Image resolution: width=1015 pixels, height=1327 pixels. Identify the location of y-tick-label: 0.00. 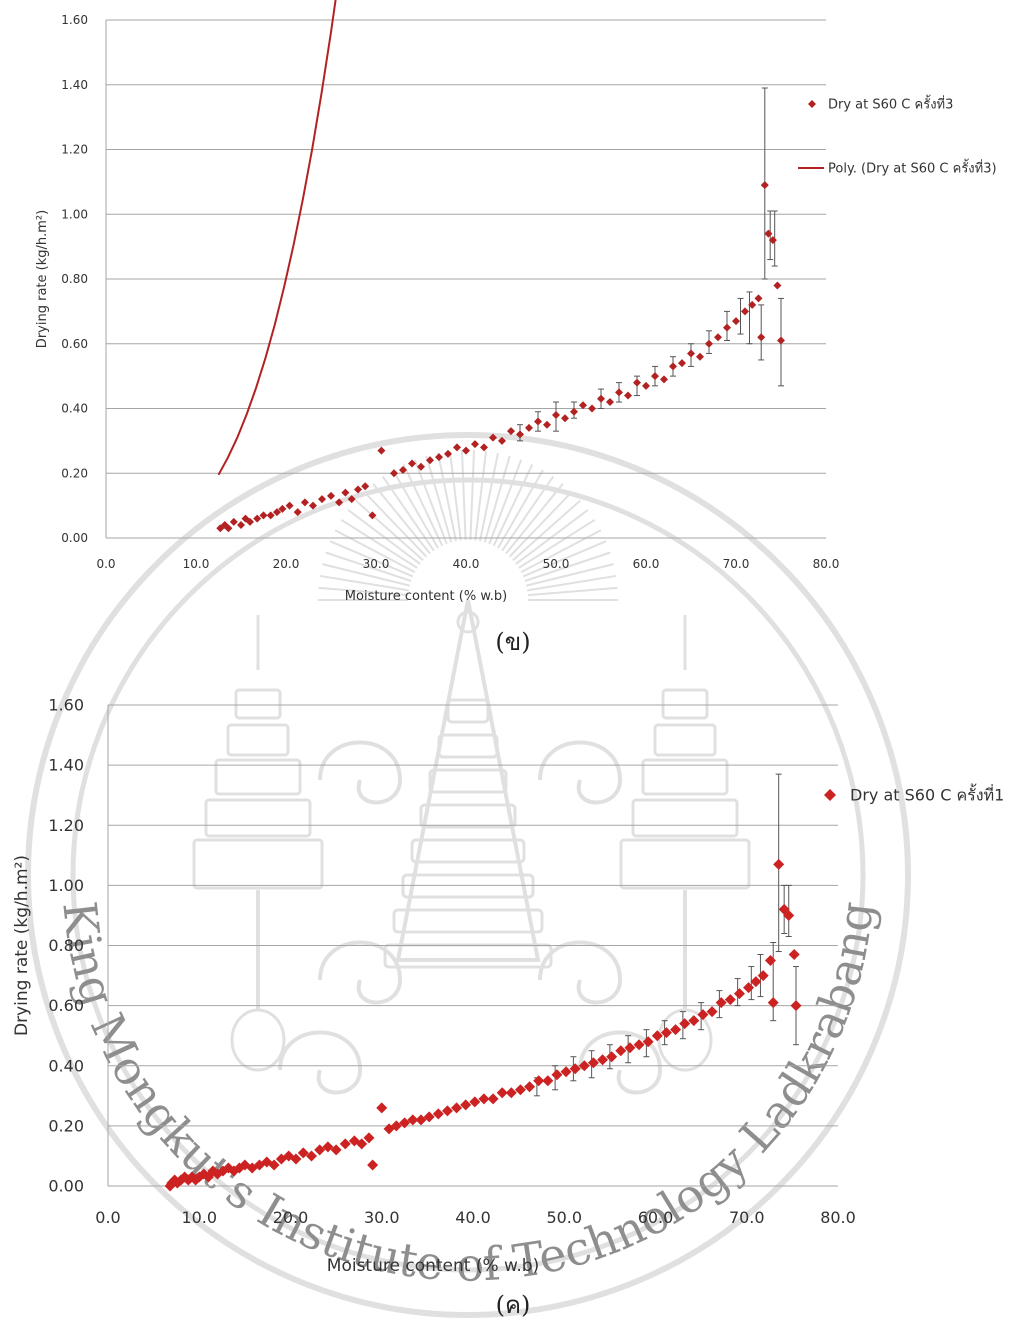
(66, 1186).